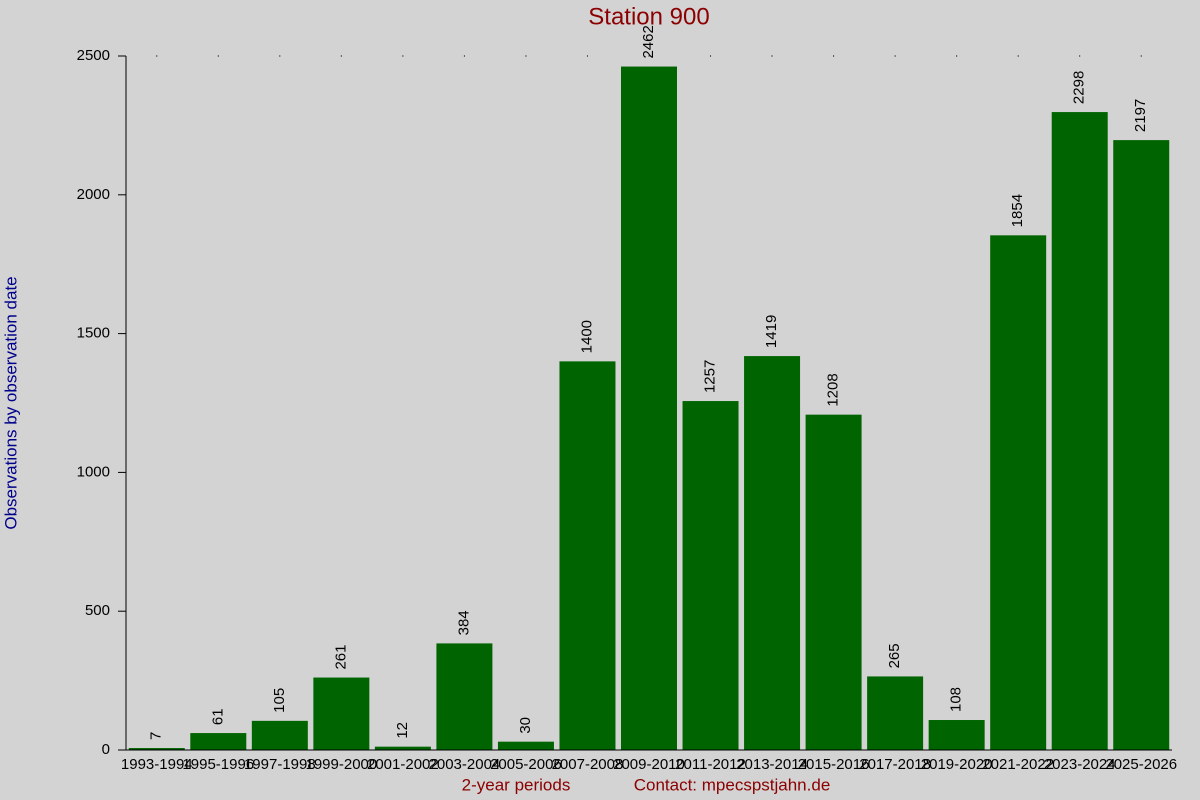 Image resolution: width=1200 pixels, height=800 pixels. I want to click on value-label: 265, so click(894, 655).